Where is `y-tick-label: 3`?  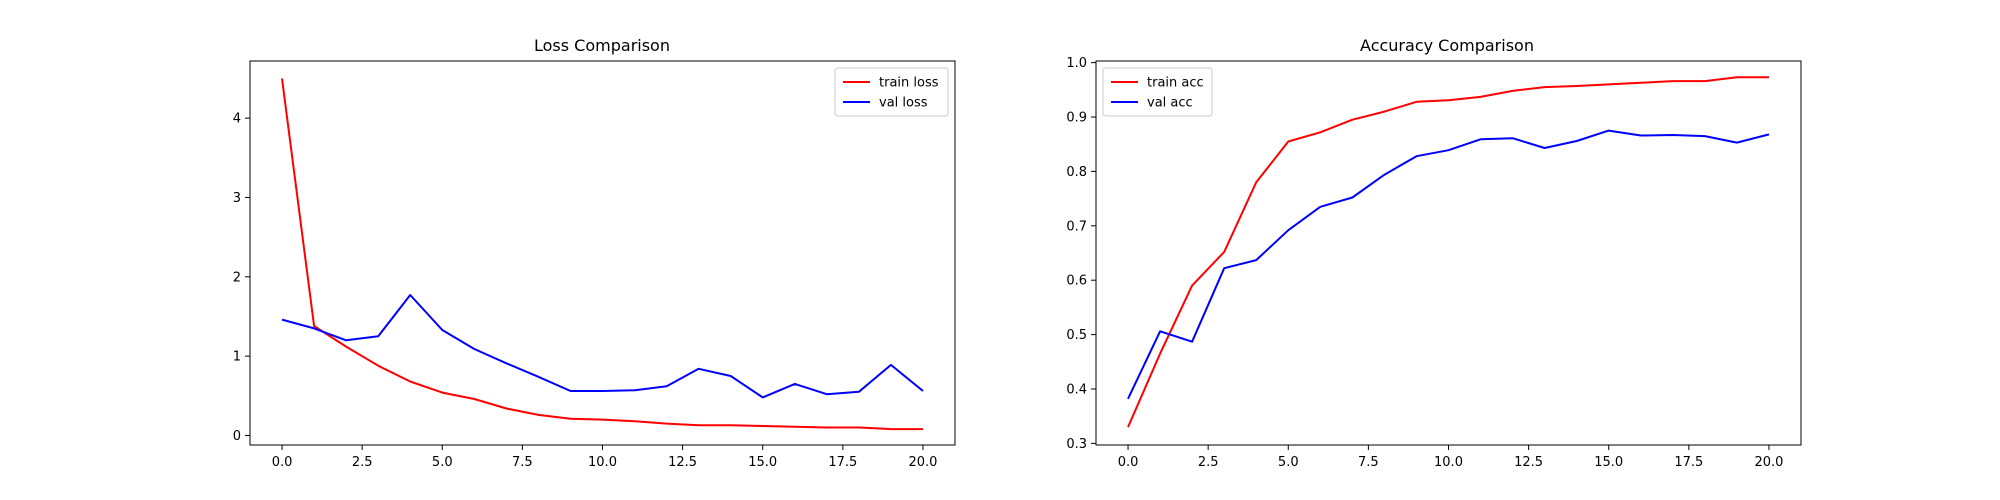 y-tick-label: 3 is located at coordinates (237, 198).